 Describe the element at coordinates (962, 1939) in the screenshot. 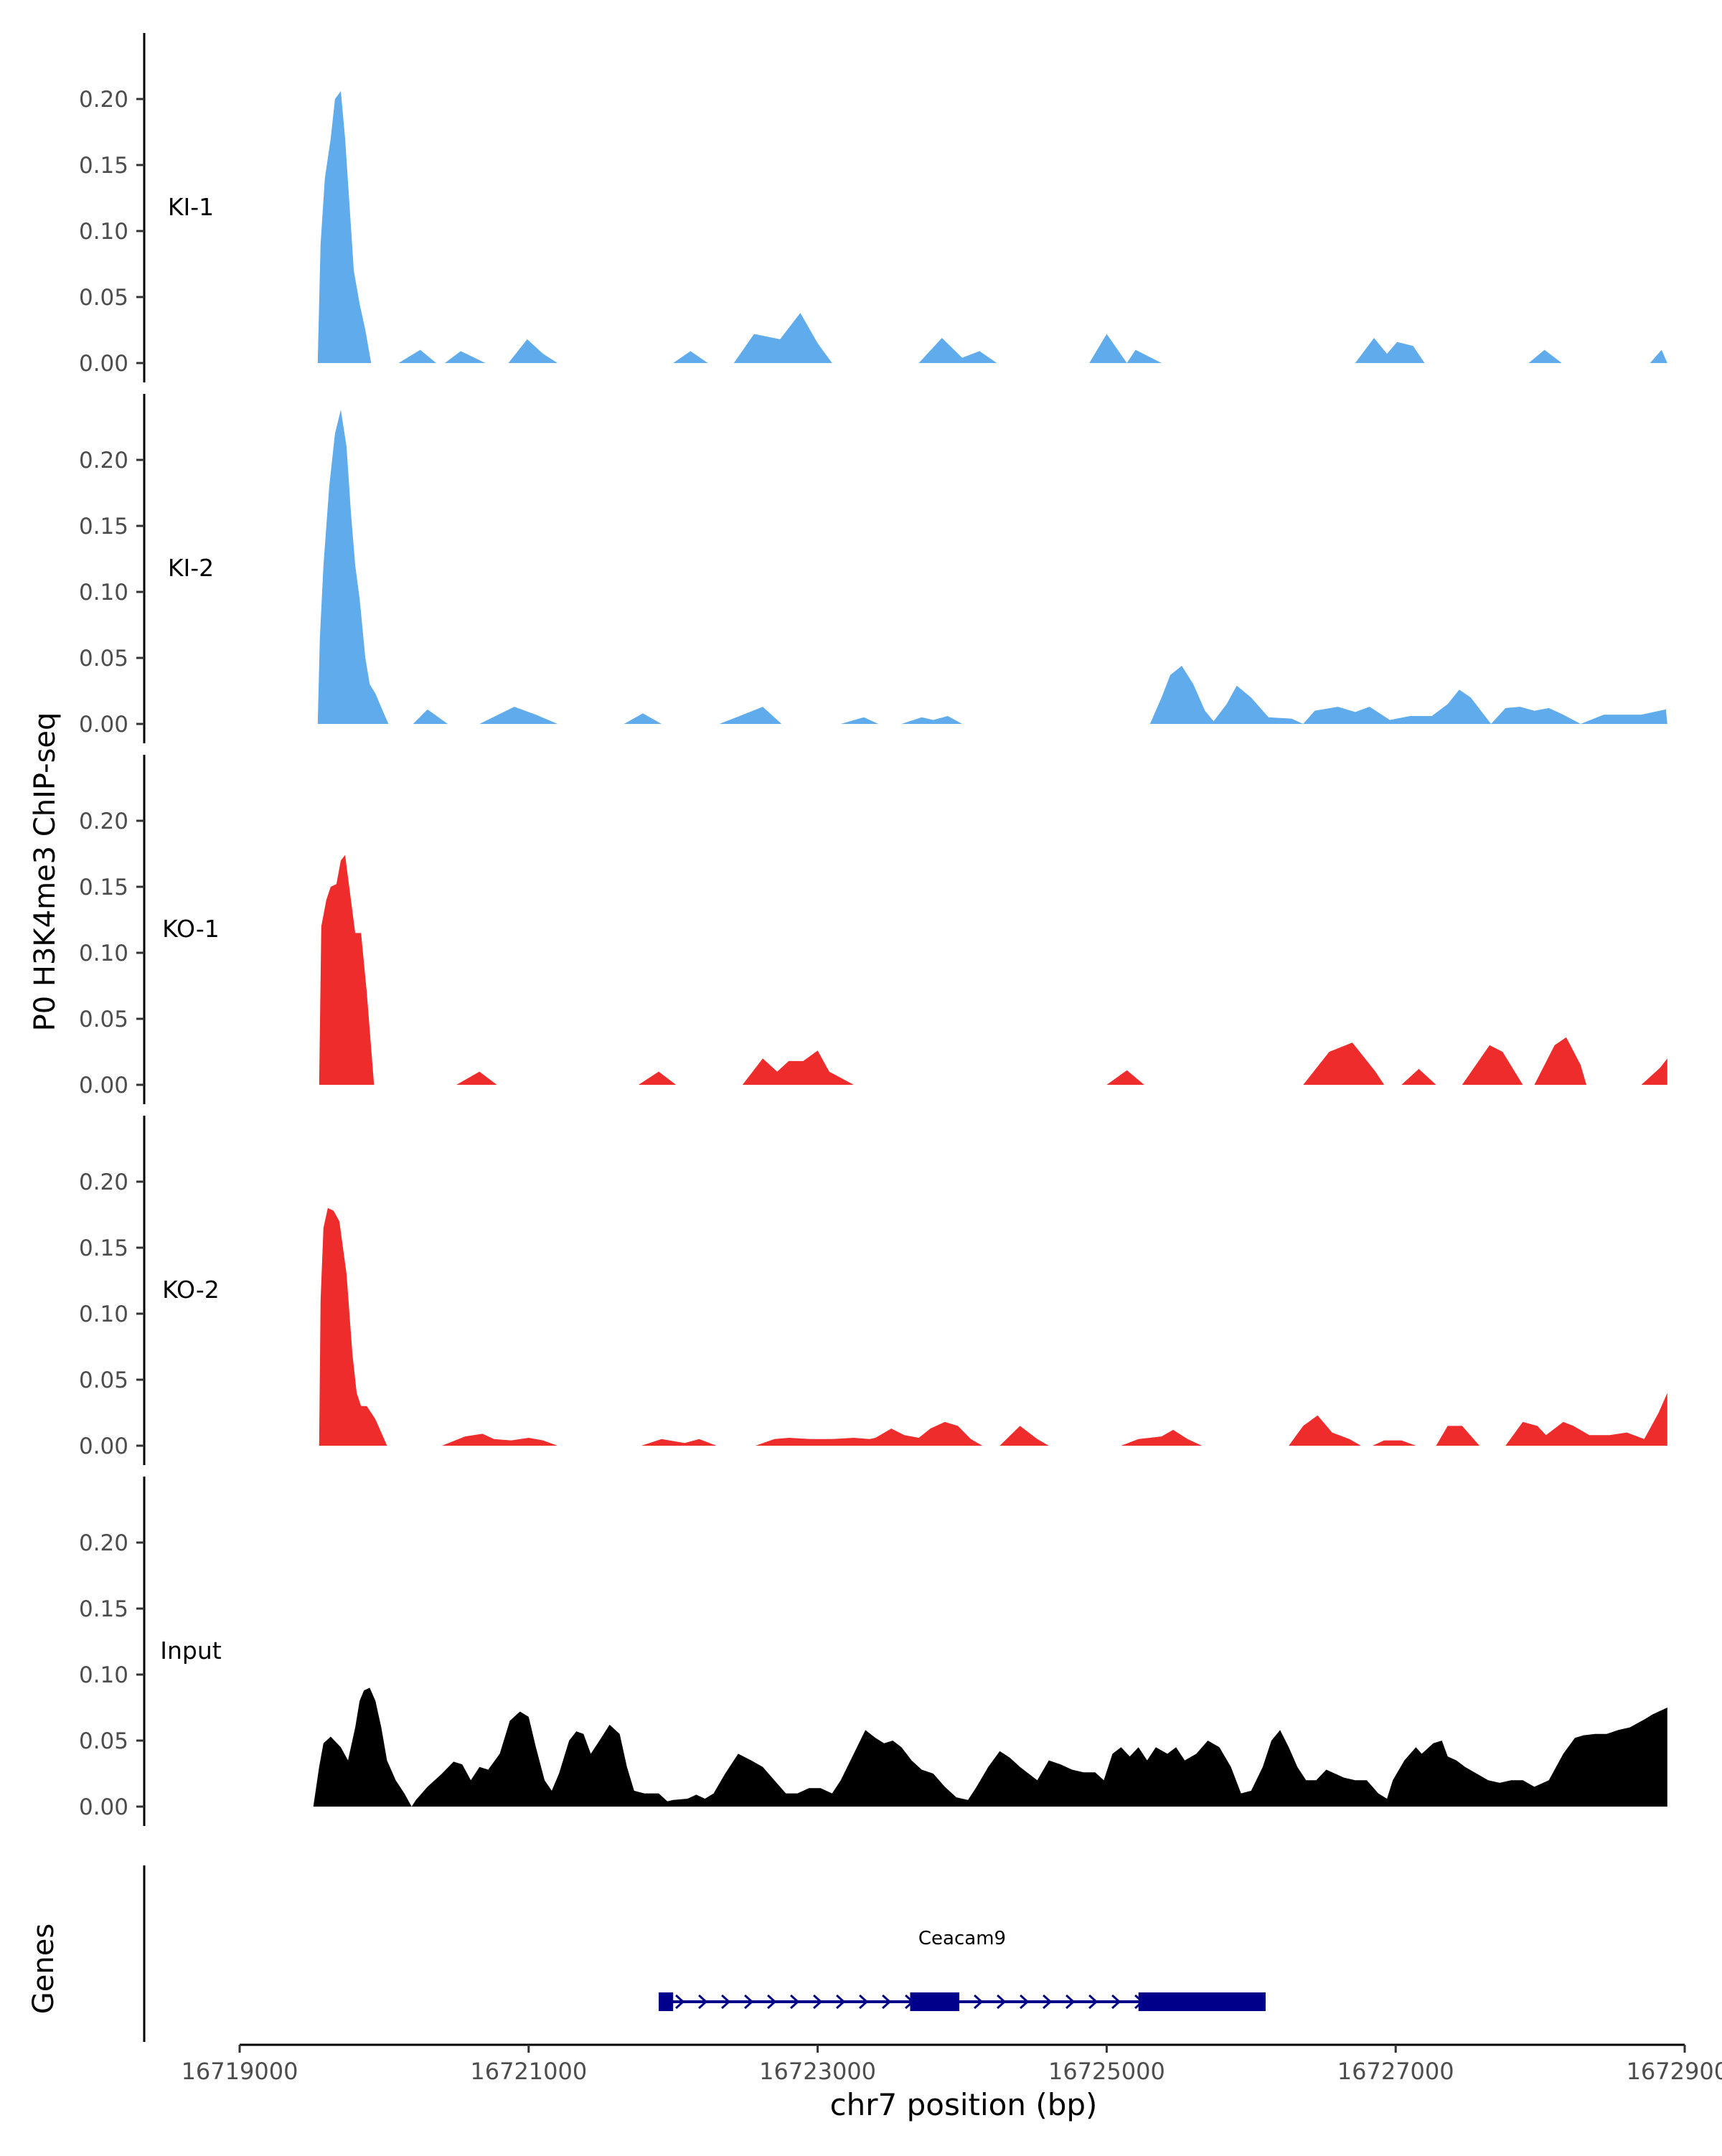

I see `gene-name: Ceacam9` at that location.